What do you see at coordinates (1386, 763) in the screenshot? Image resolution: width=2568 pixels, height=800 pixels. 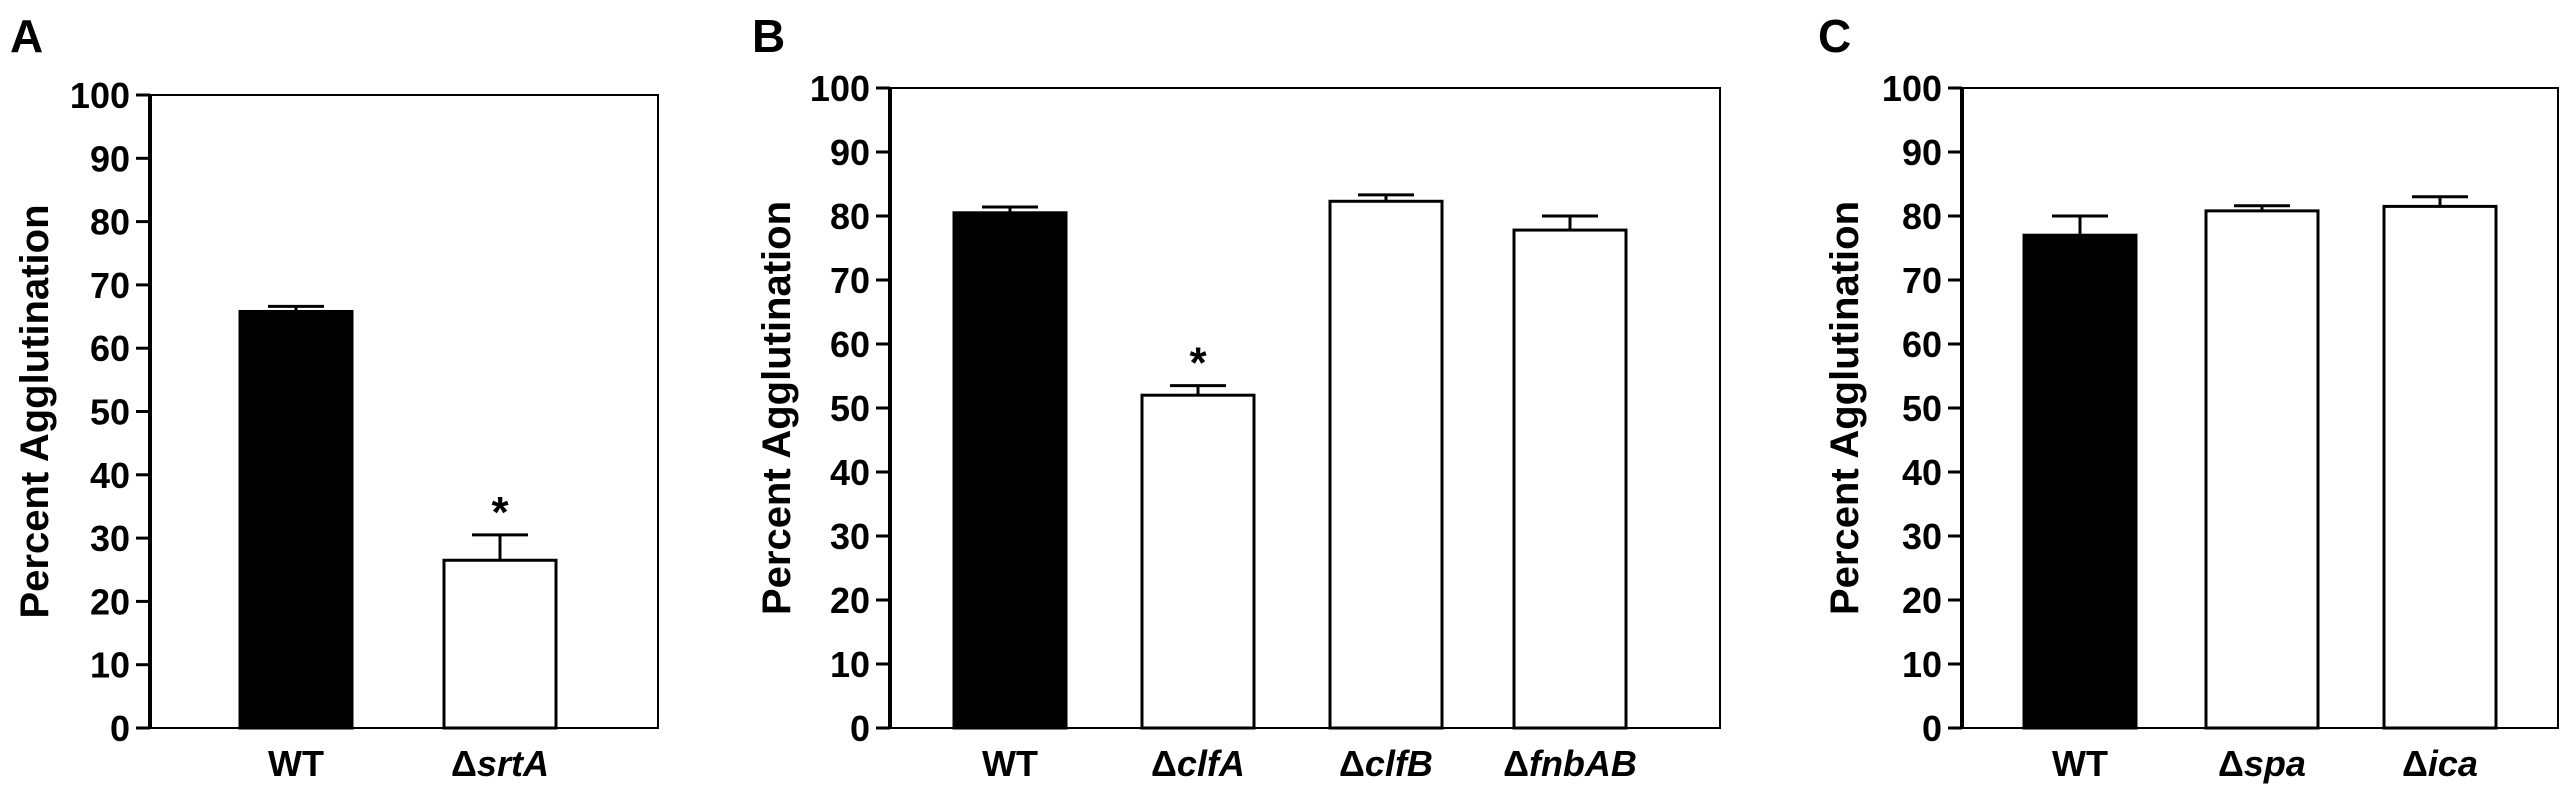 I see `category-label: ΔclfB` at bounding box center [1386, 763].